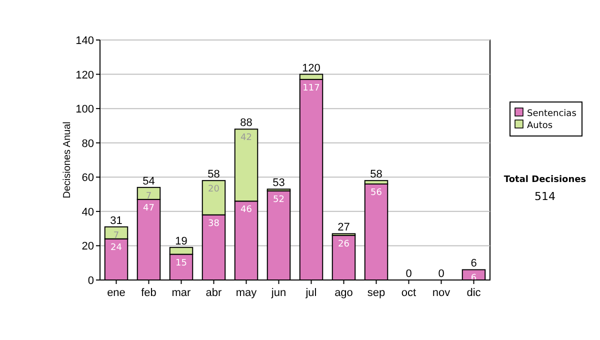 The height and width of the screenshot is (340, 600). What do you see at coordinates (310, 293) in the screenshot?
I see `x-tick-label: jul` at bounding box center [310, 293].